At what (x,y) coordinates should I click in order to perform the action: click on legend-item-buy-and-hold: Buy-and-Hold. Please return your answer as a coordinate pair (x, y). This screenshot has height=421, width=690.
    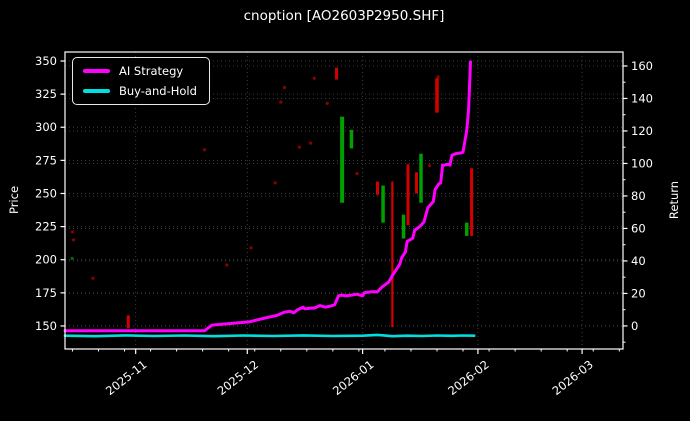
    Looking at the image, I should click on (141, 91).